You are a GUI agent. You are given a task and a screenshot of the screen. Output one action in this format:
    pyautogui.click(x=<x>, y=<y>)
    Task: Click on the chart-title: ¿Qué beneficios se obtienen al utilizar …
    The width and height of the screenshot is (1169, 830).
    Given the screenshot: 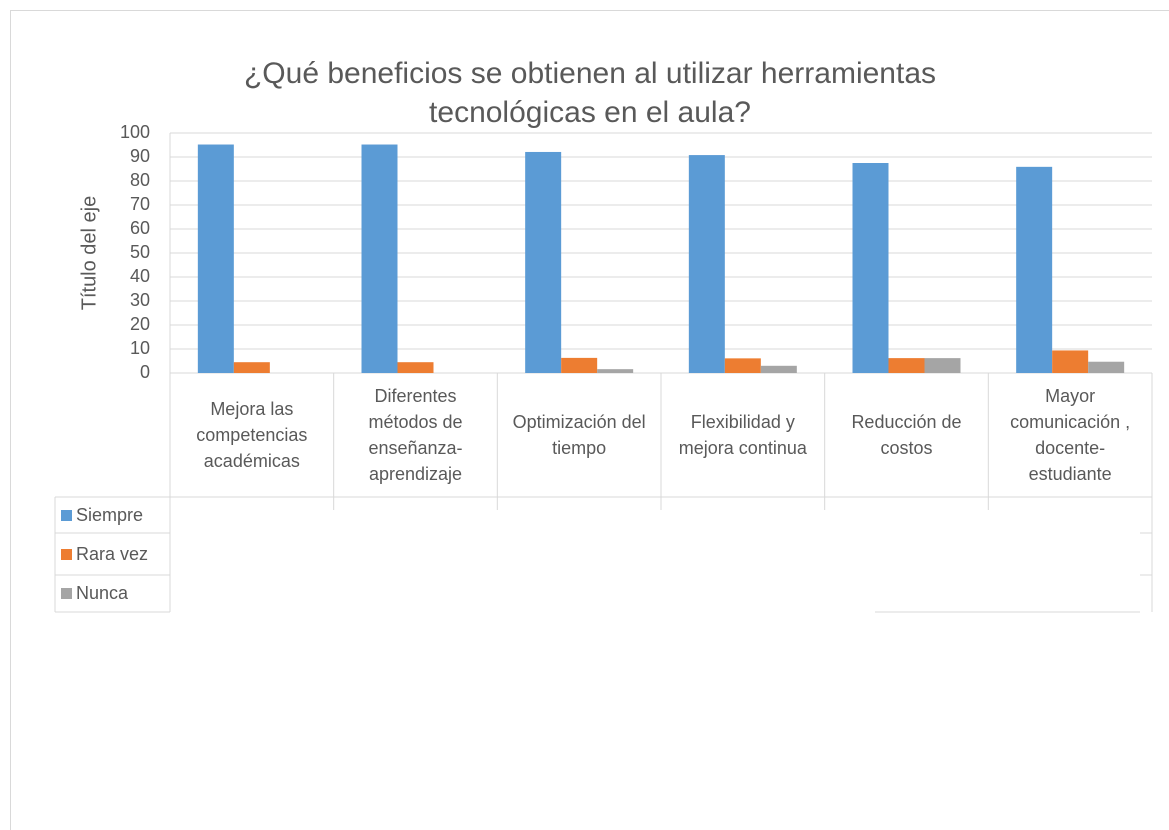 What is the action you would take?
    pyautogui.click(x=590, y=93)
    